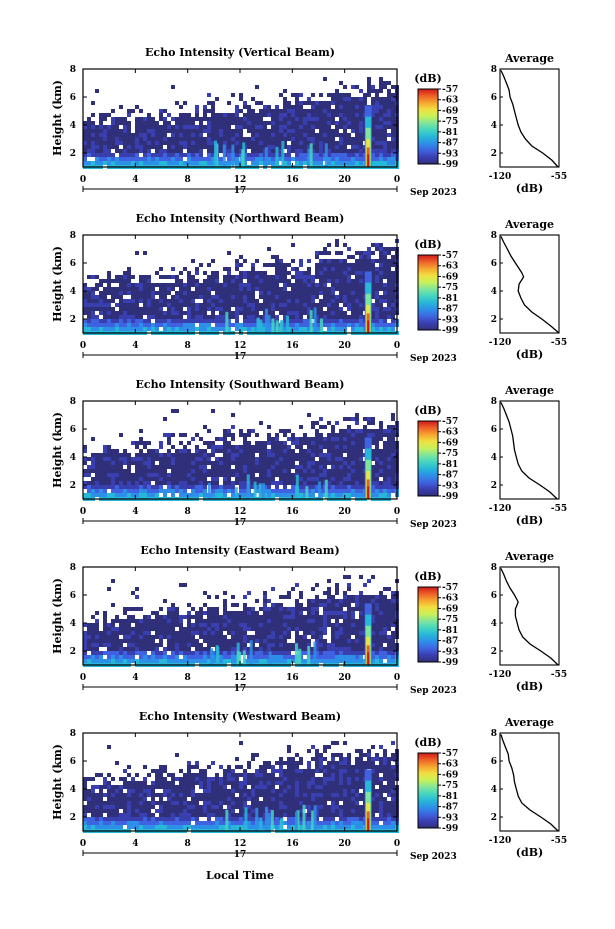 The height and width of the screenshot is (929, 615). Describe the element at coordinates (450, 486) in the screenshot. I see `colorbar-tick-label: -93` at that location.